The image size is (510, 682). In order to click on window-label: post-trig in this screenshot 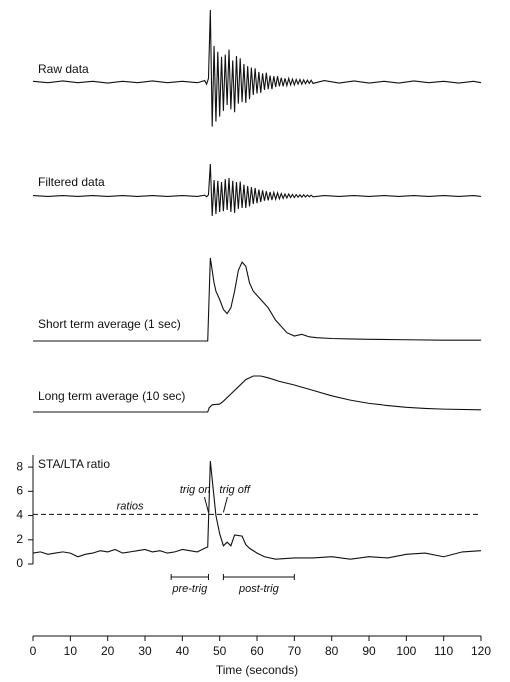, I will do `click(259, 589)`.